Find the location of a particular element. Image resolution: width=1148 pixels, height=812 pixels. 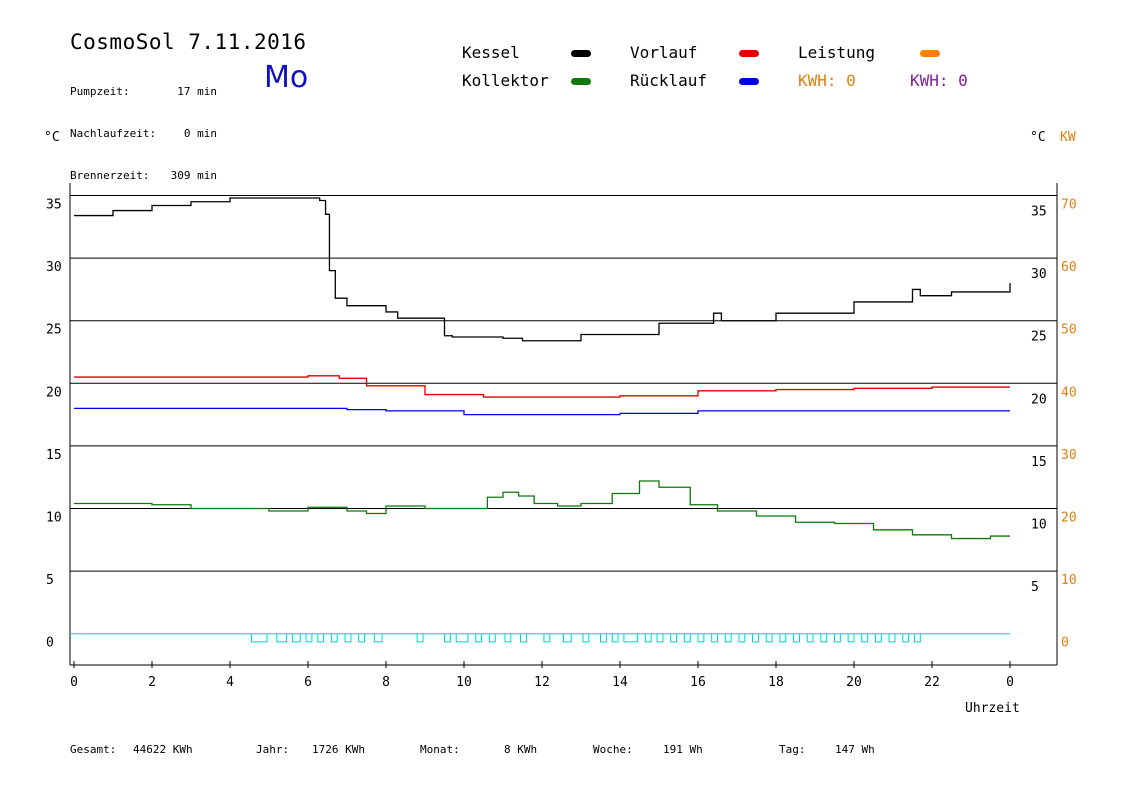

legend-kollektor-swatch is located at coordinates (581, 81).